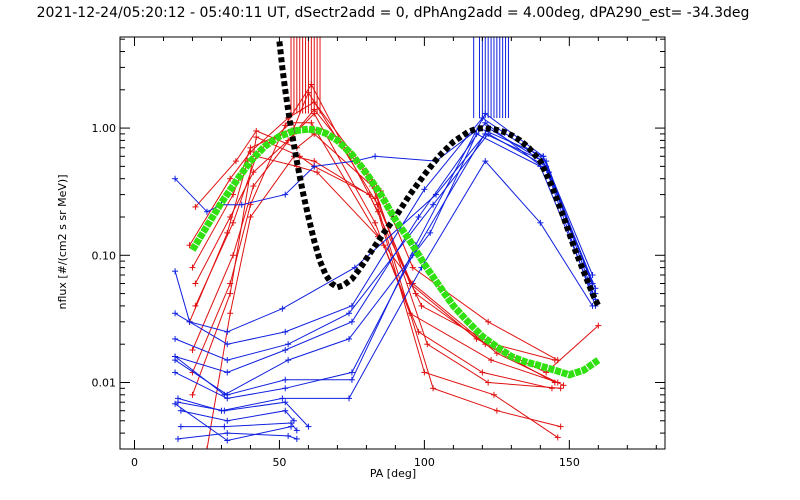  I want to click on y-tick-label: 1.00, so click(104, 128).